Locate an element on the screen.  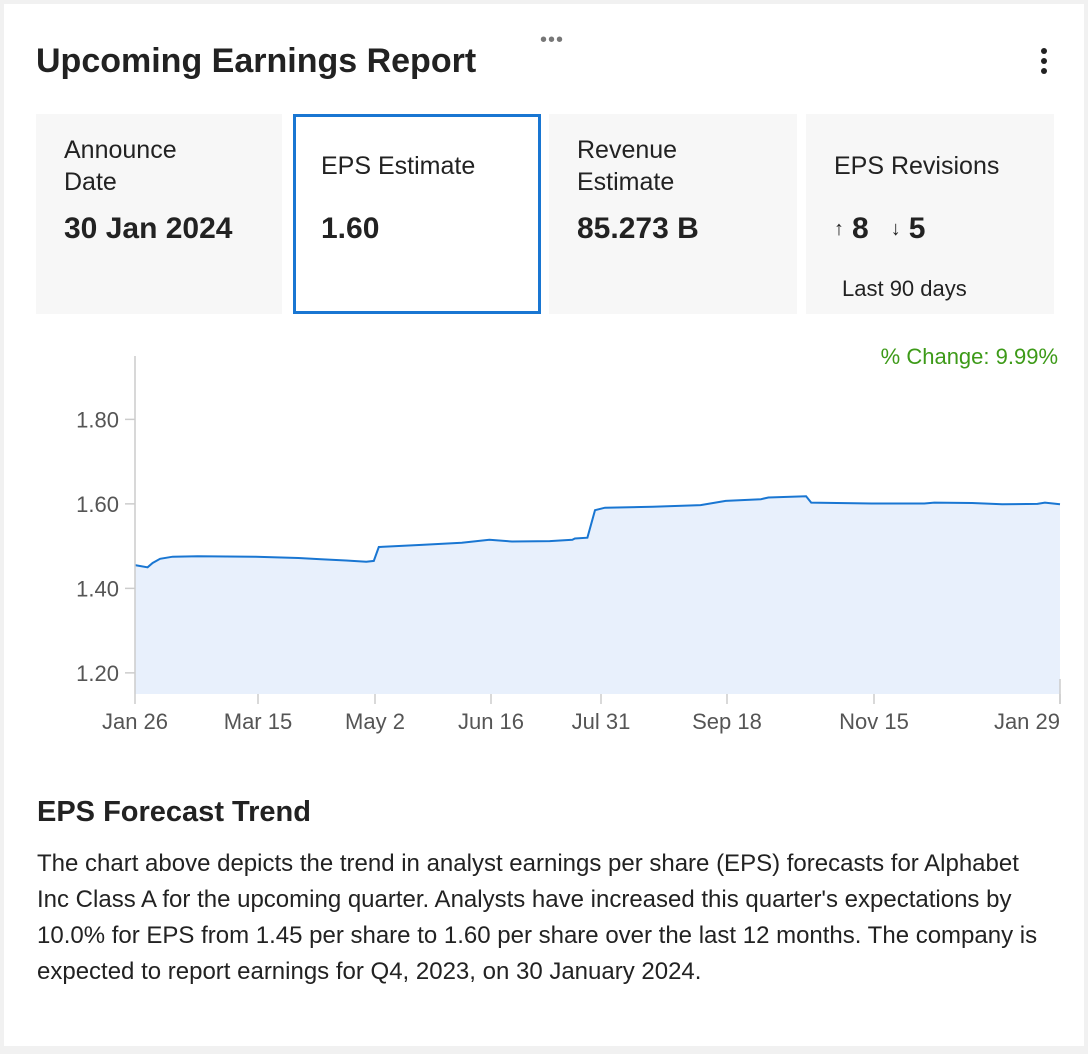
x-tick-label: Jan 29 is located at coordinates (1027, 721).